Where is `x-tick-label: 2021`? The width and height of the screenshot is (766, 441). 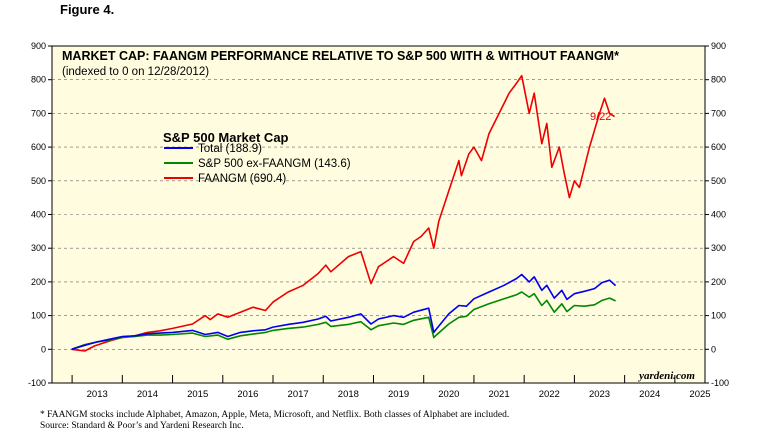
x-tick-label: 2021 is located at coordinates (498, 394).